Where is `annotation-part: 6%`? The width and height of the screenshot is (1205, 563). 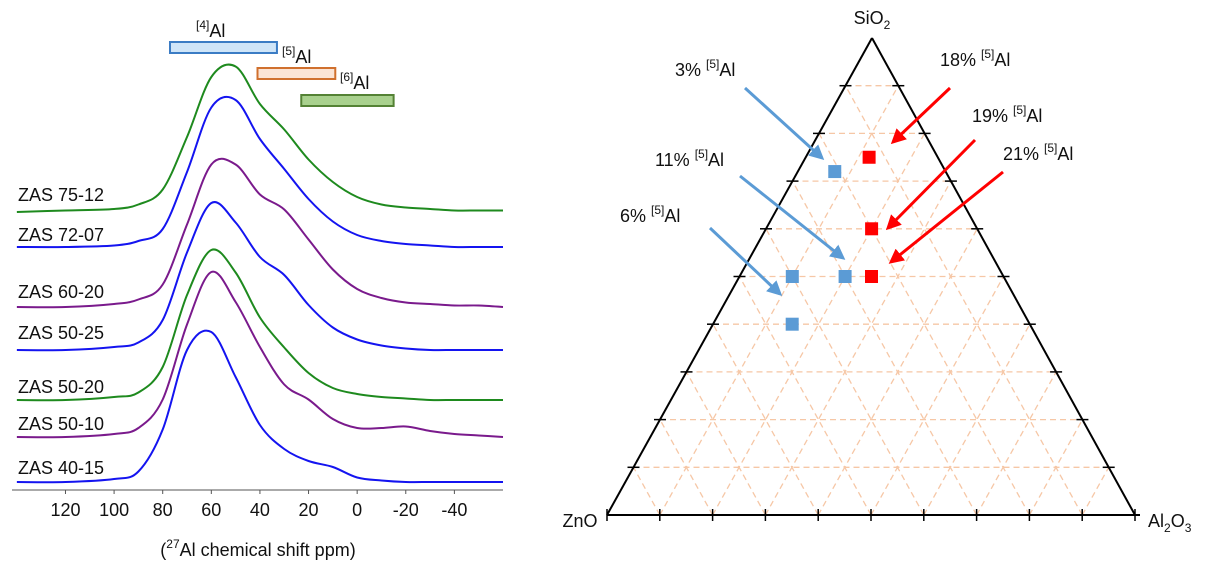 annotation-part: 6% is located at coordinates (633, 216).